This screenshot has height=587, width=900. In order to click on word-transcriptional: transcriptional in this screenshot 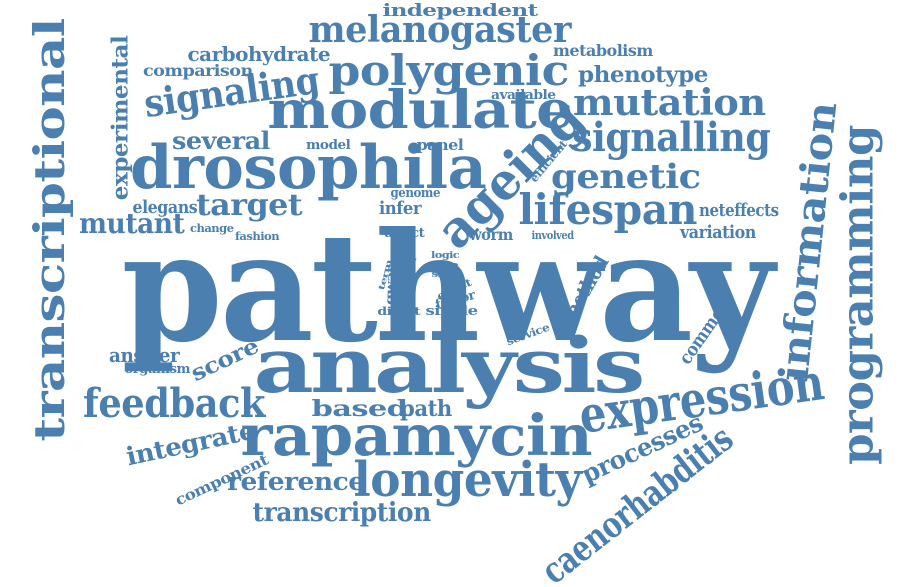, I will do `click(49, 230)`.